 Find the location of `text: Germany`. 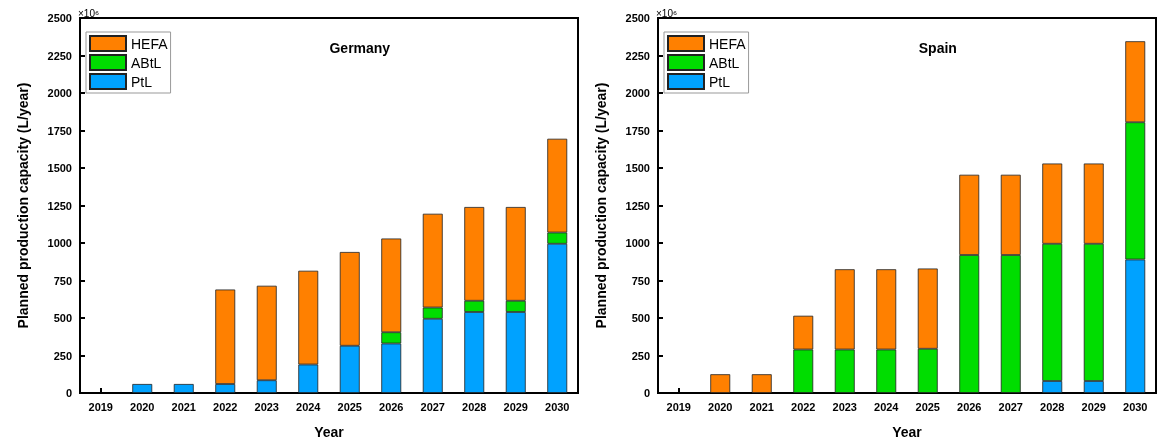

text: Germany is located at coordinates (360, 48).